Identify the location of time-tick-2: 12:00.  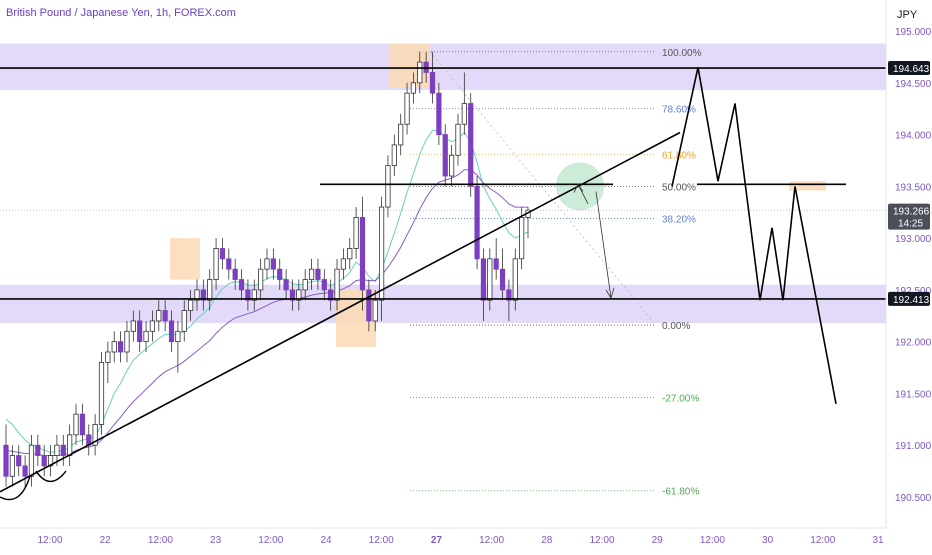
(160, 540).